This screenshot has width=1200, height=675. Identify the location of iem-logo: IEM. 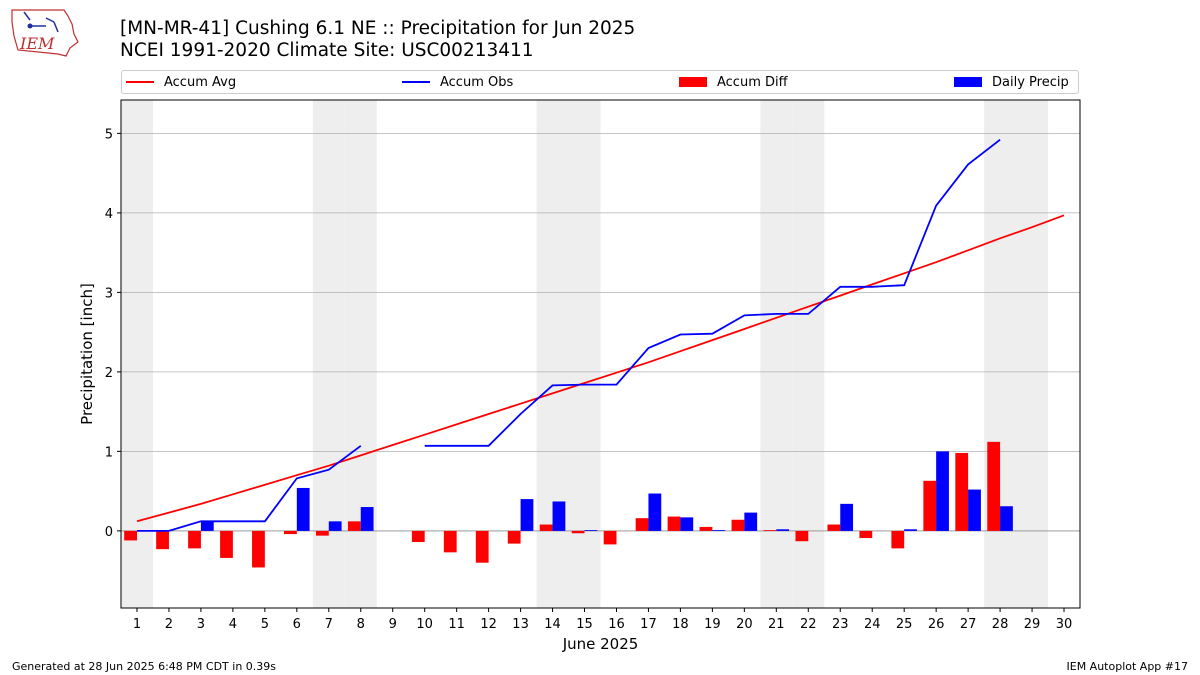
(45, 33).